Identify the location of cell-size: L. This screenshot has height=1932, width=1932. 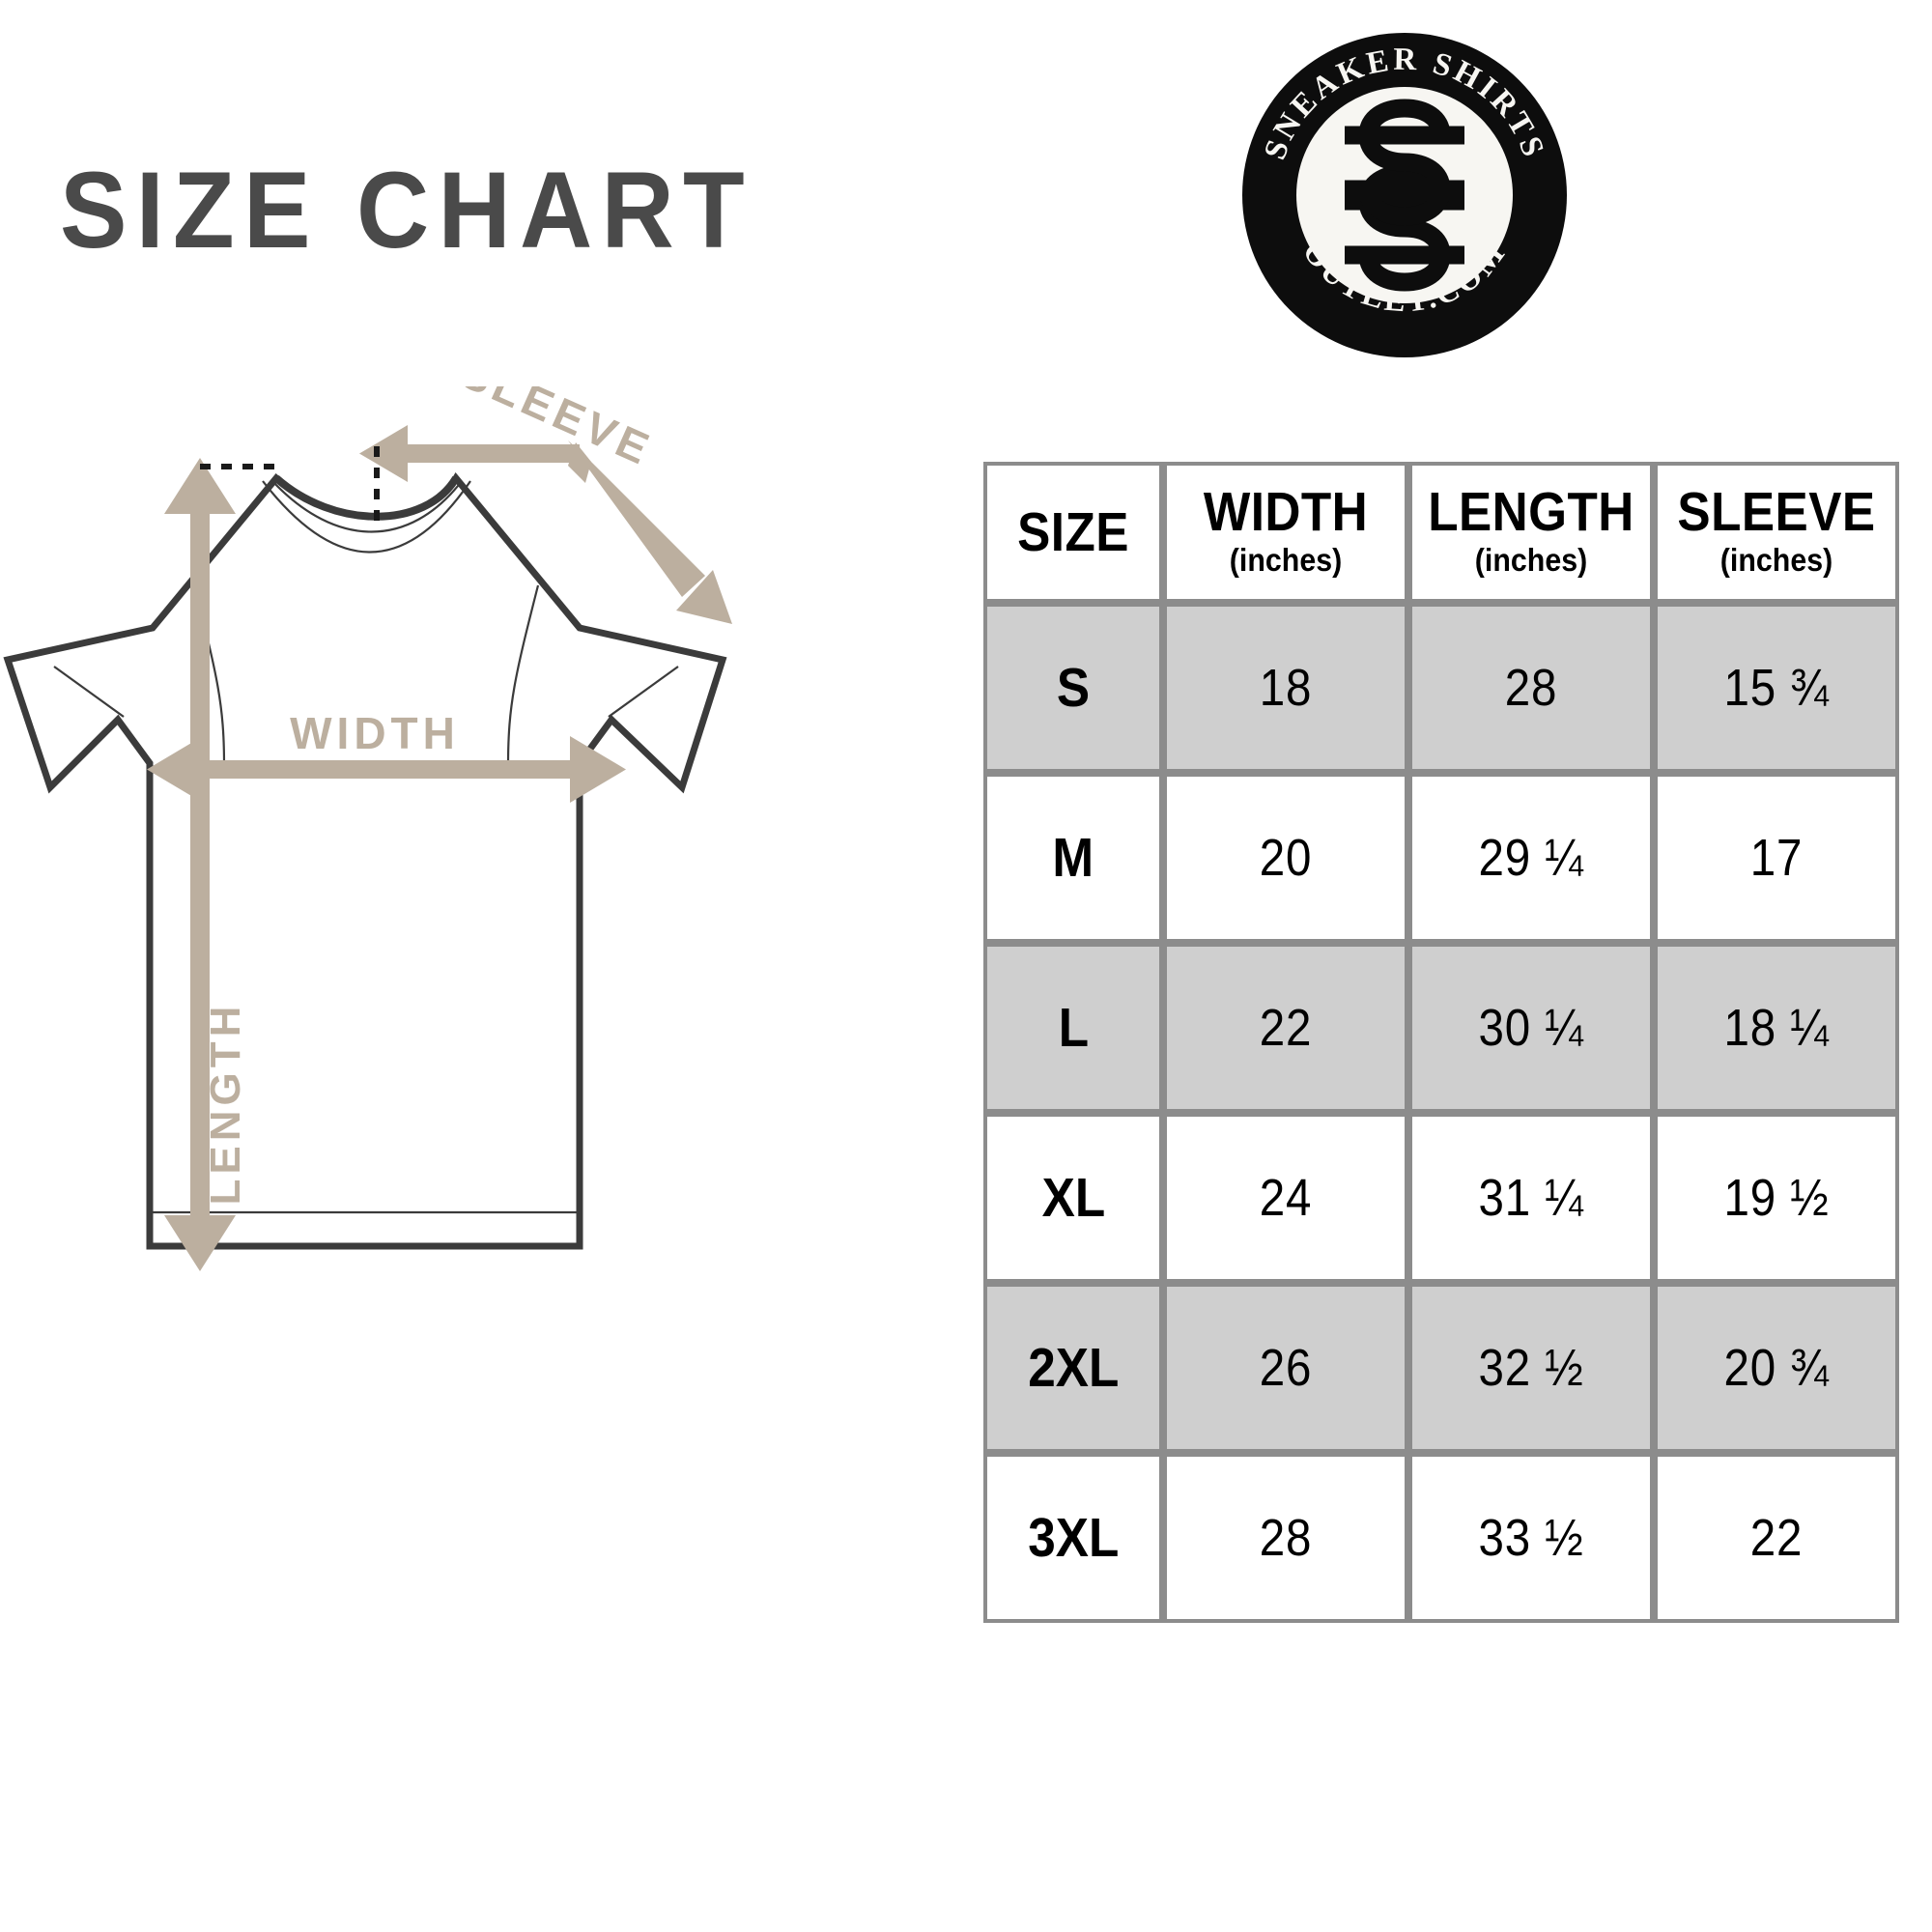
(1073, 1028).